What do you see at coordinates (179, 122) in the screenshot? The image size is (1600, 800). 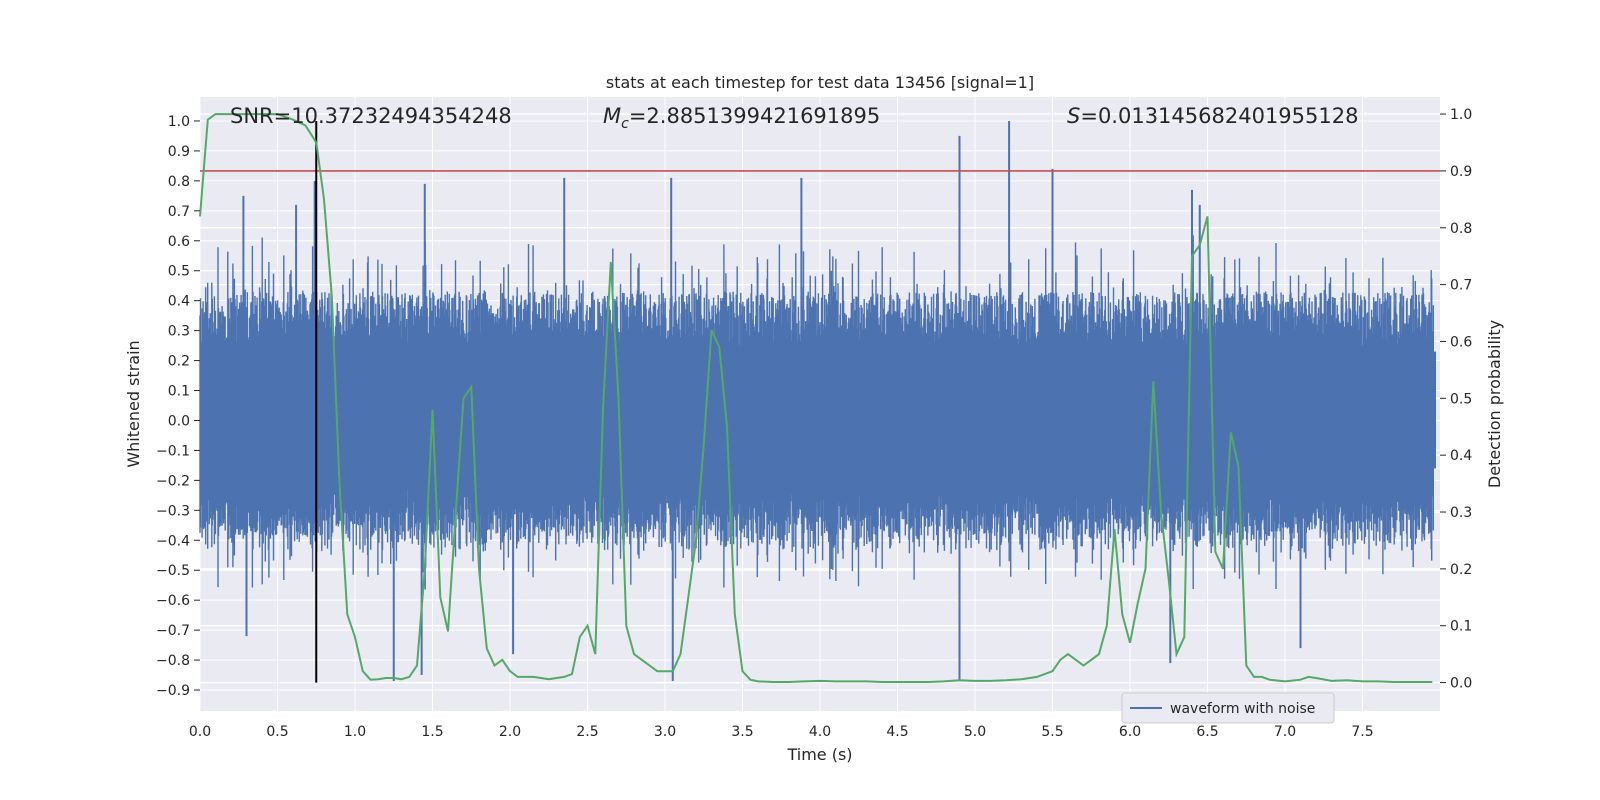 I see `y-tick-label-left: 1.0` at bounding box center [179, 122].